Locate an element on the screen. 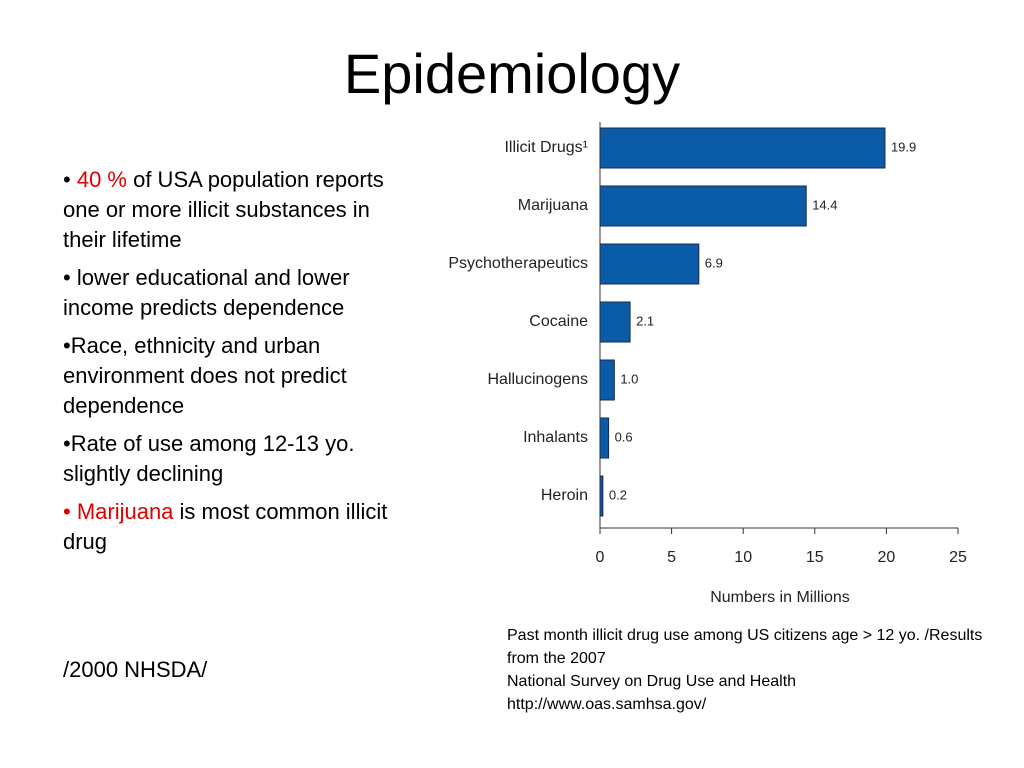  x-tick-label: 0 is located at coordinates (600, 557).